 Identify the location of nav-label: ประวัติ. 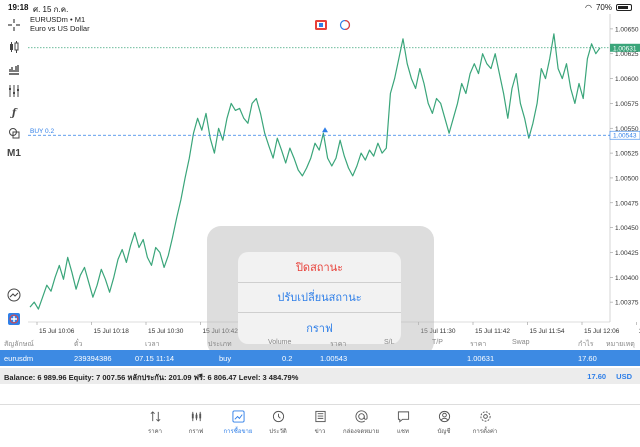
(278, 432).